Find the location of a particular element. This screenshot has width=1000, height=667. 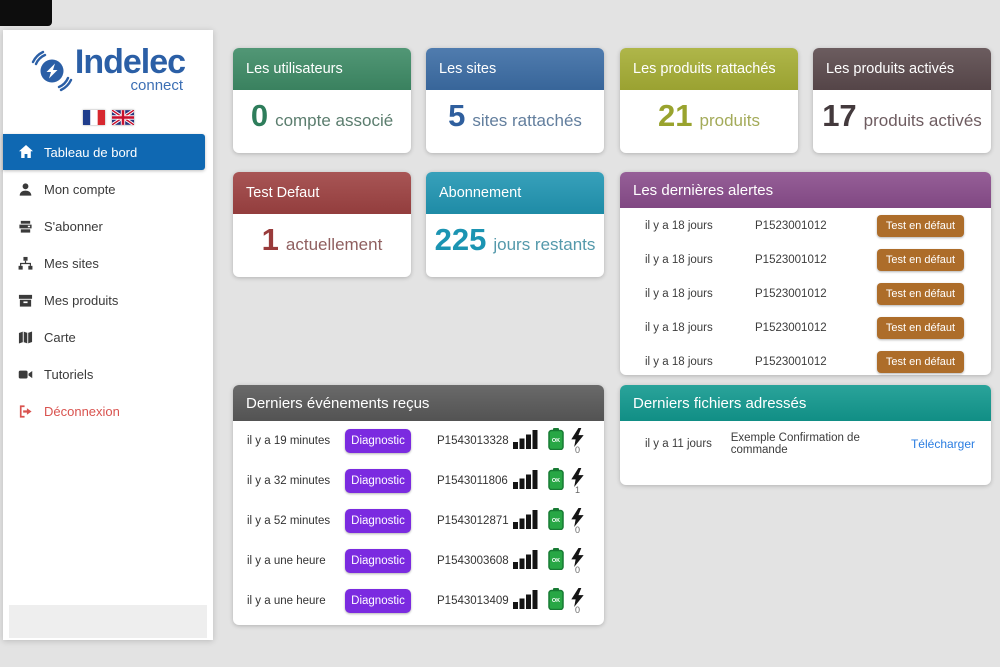

sidebar-item-subscribe: S'abonner is located at coordinates (108, 226).